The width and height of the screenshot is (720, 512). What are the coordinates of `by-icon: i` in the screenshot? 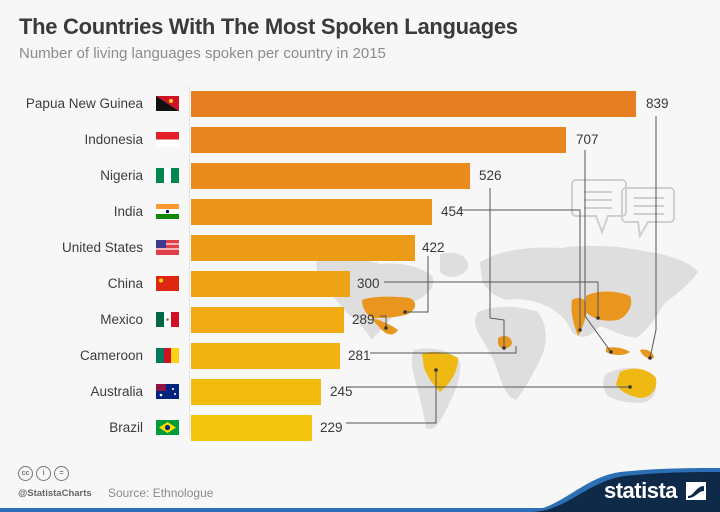 It's located at (43, 473).